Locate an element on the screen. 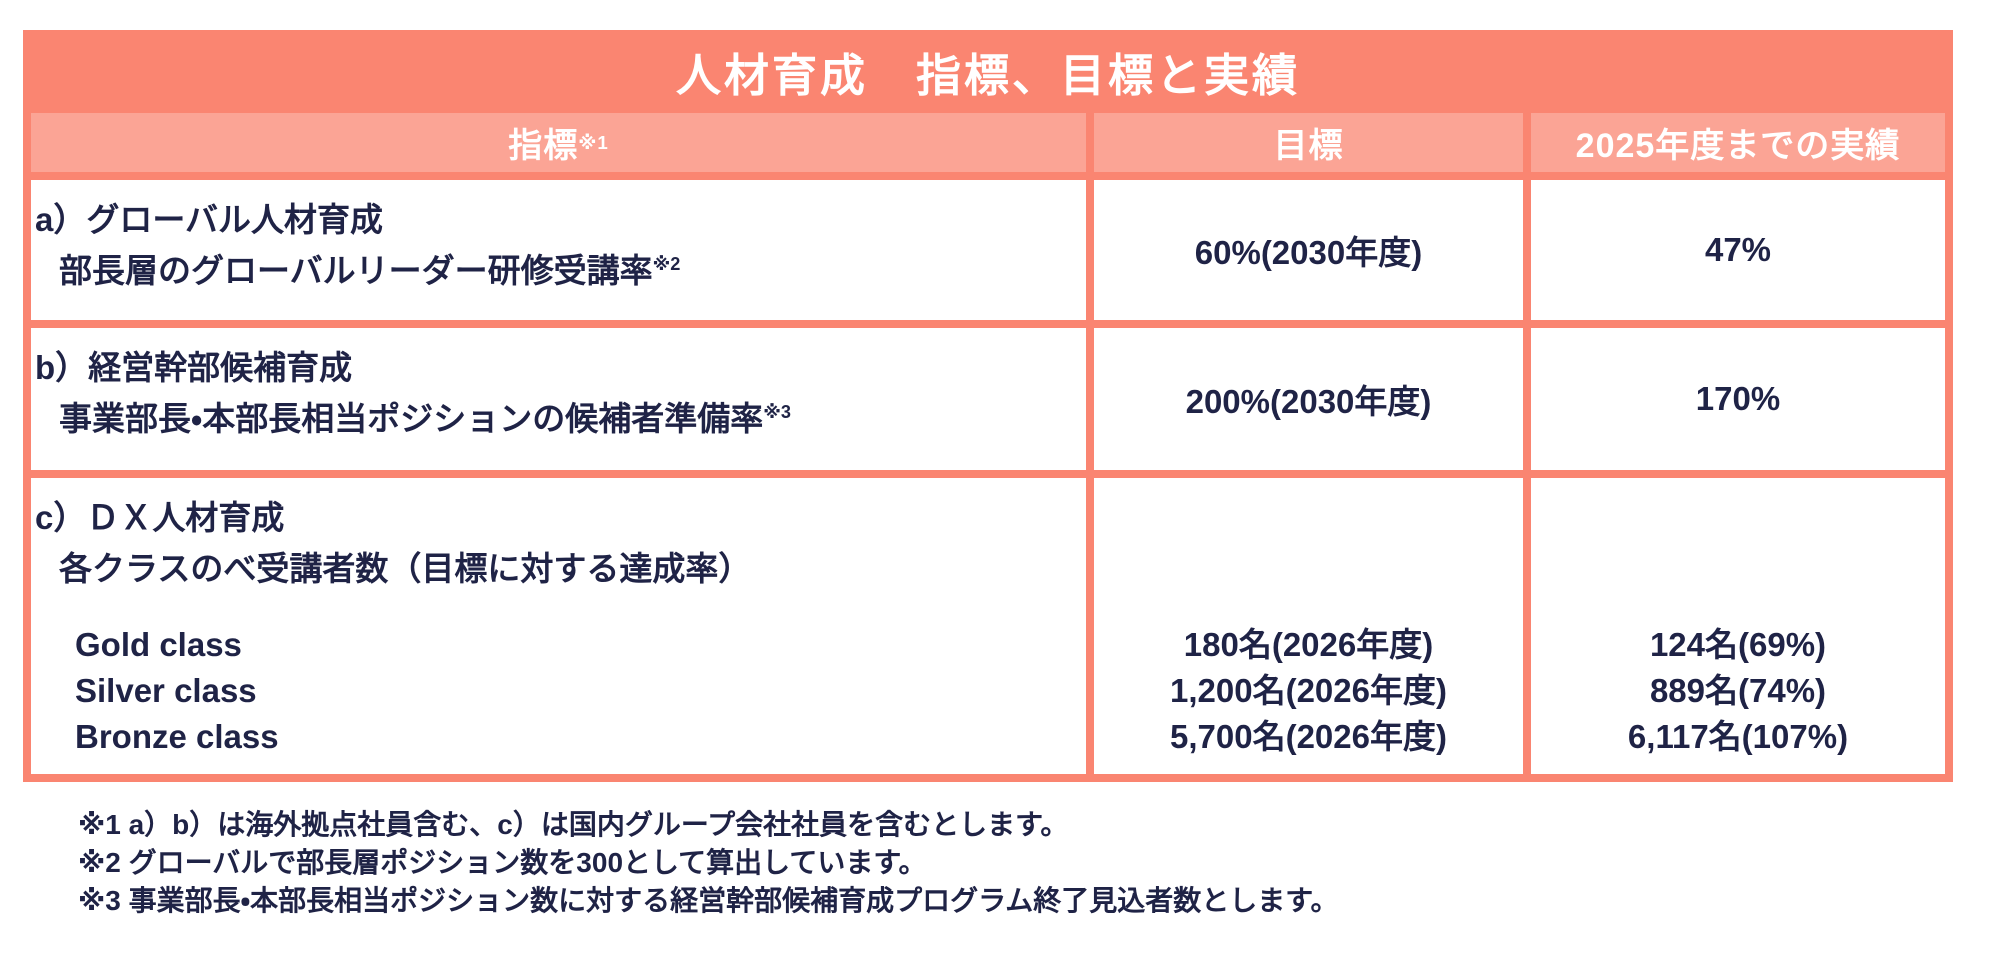 The width and height of the screenshot is (2000, 966). class-silver-label: Silver class is located at coordinates (166, 690).